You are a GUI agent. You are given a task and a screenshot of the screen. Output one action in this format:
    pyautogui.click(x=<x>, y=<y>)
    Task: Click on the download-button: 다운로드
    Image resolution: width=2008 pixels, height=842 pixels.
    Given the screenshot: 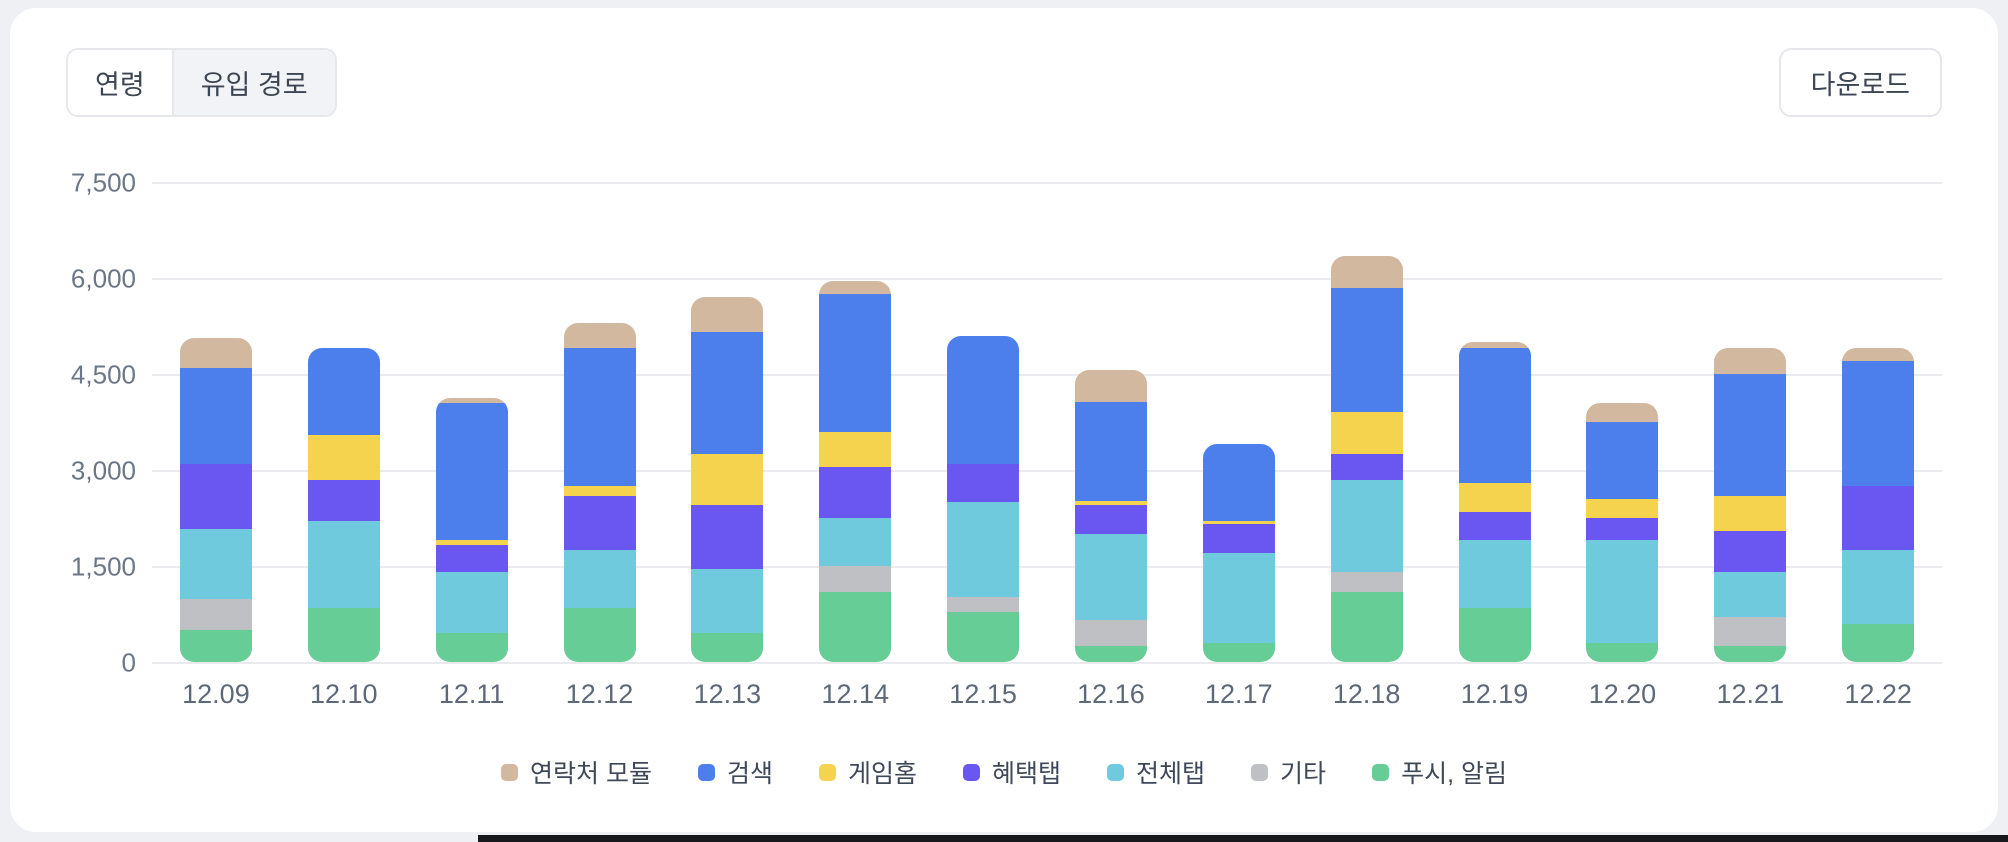 What is the action you would take?
    pyautogui.click(x=1860, y=82)
    